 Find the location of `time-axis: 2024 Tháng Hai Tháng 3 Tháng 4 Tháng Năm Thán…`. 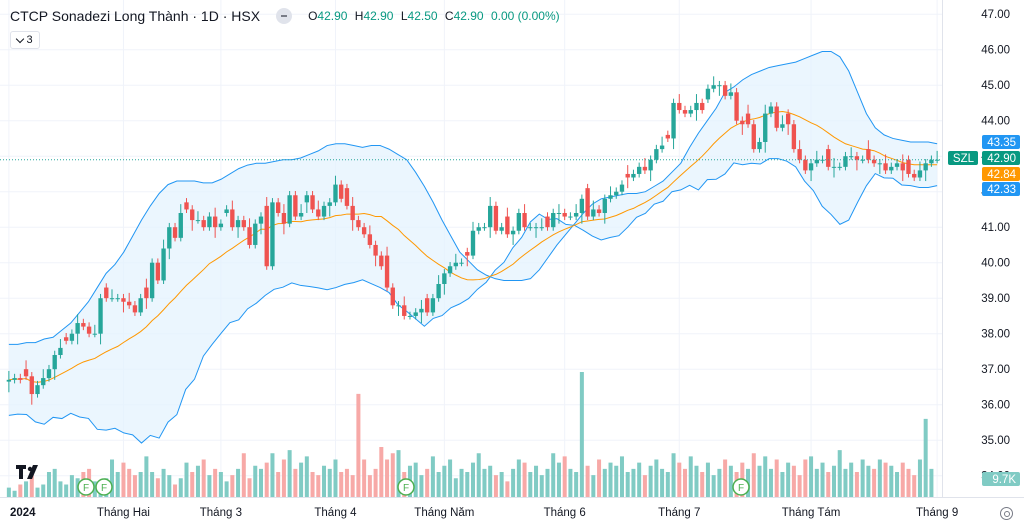

time-axis: 2024 Tháng Hai Tháng 3 Tháng 4 Tháng Năm Thán… is located at coordinates (512, 508).